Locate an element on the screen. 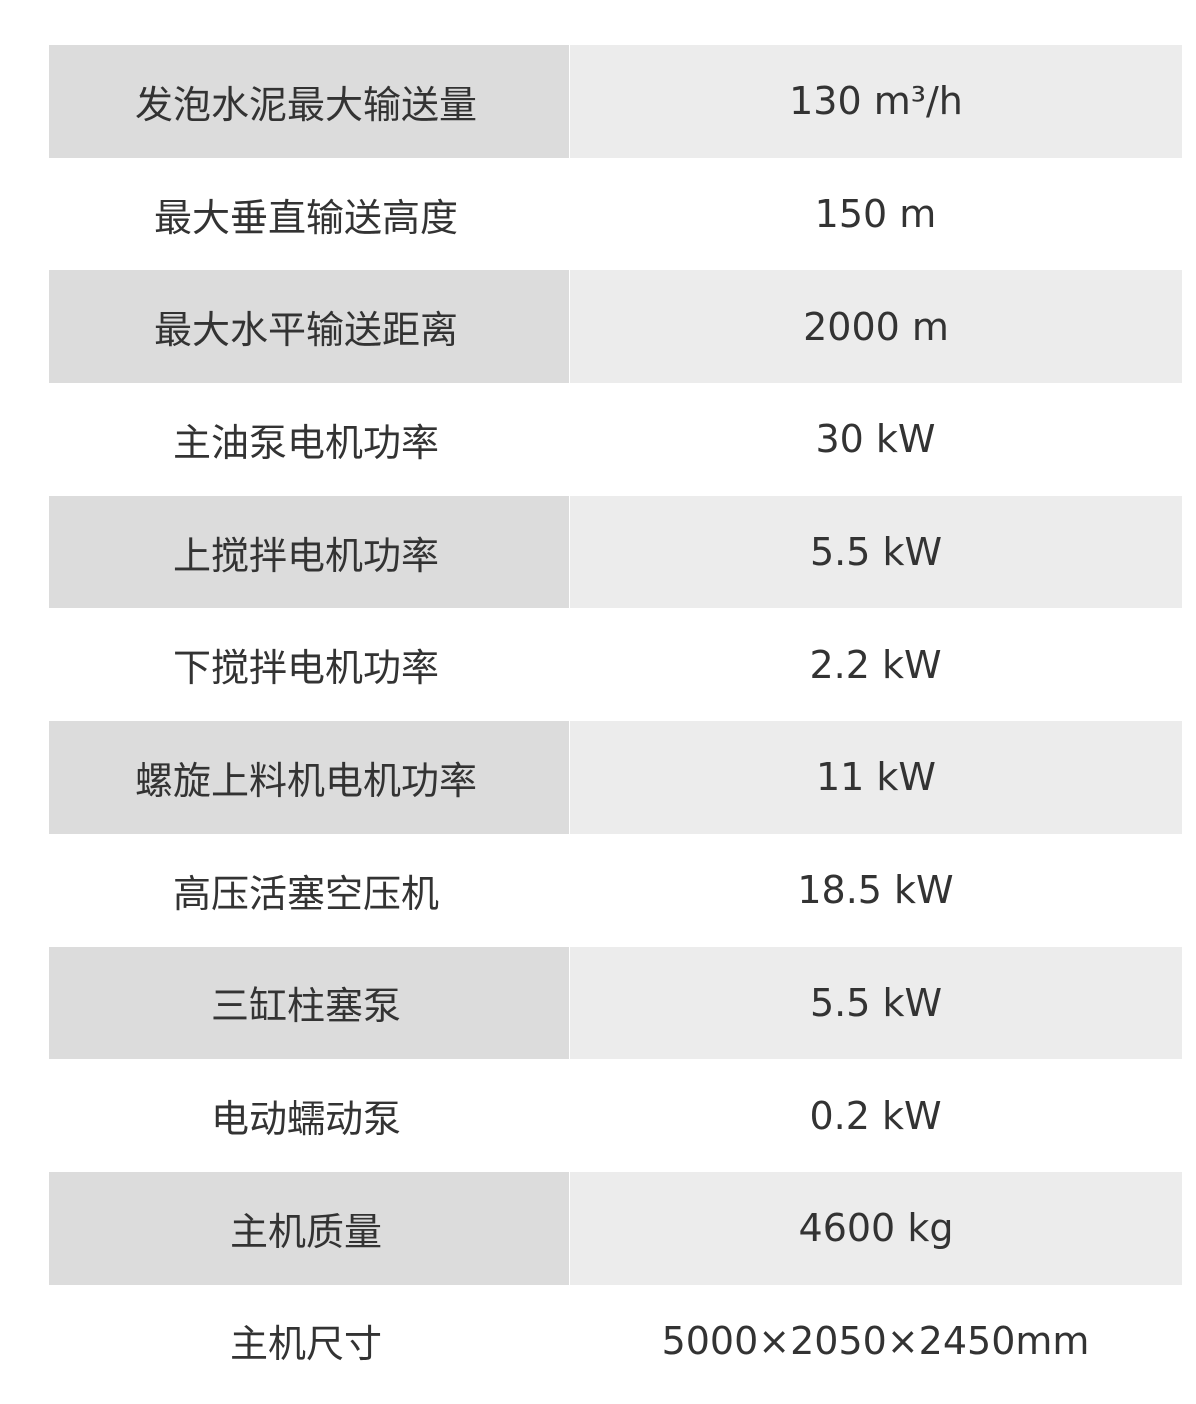  spec-label-cell: 电动蠕动泵 is located at coordinates (309, 1115).